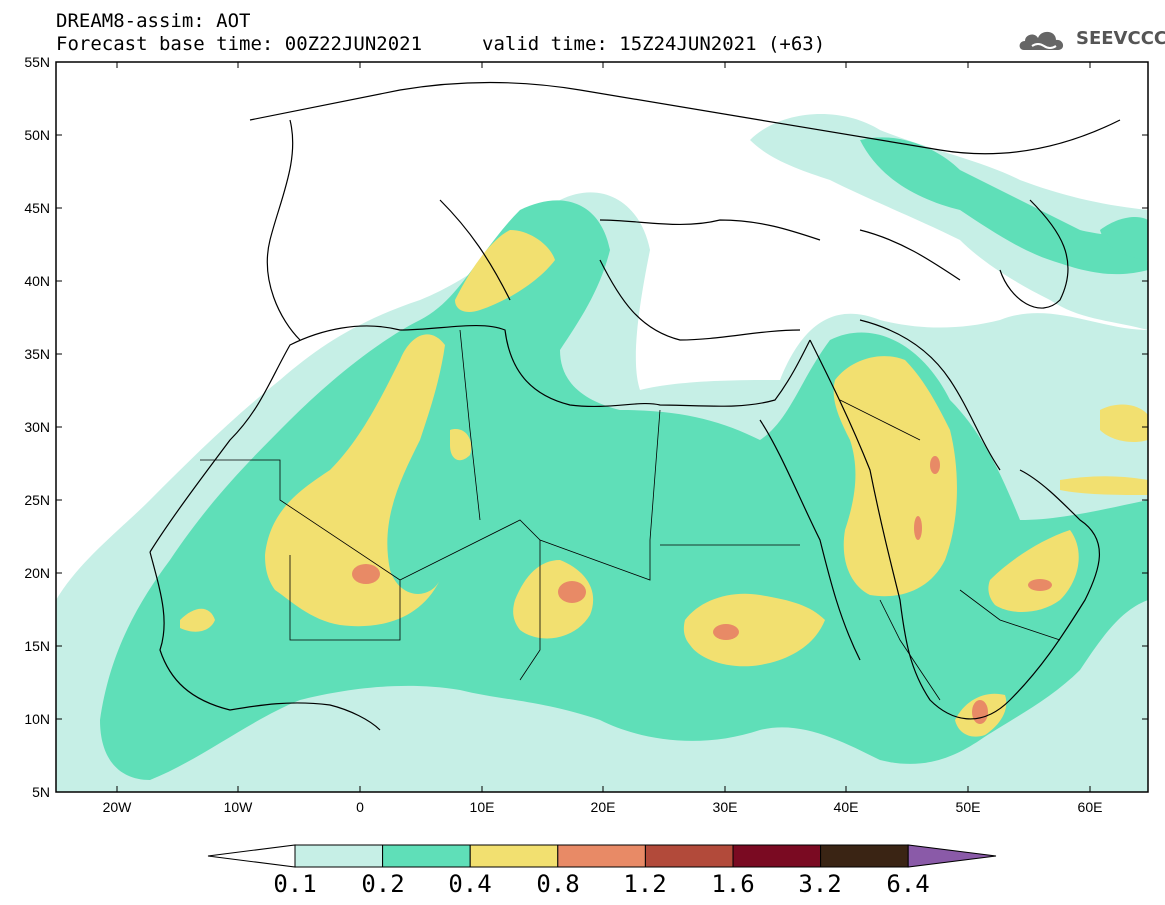  I want to click on lon-tick-label: 20E, so click(603, 807).